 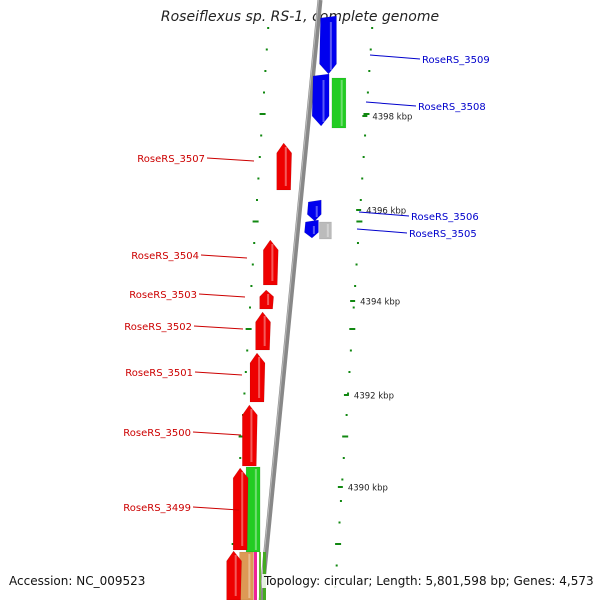 I want to click on gene-label-rosers_3506: RoseRS_3506, so click(x=445, y=217).